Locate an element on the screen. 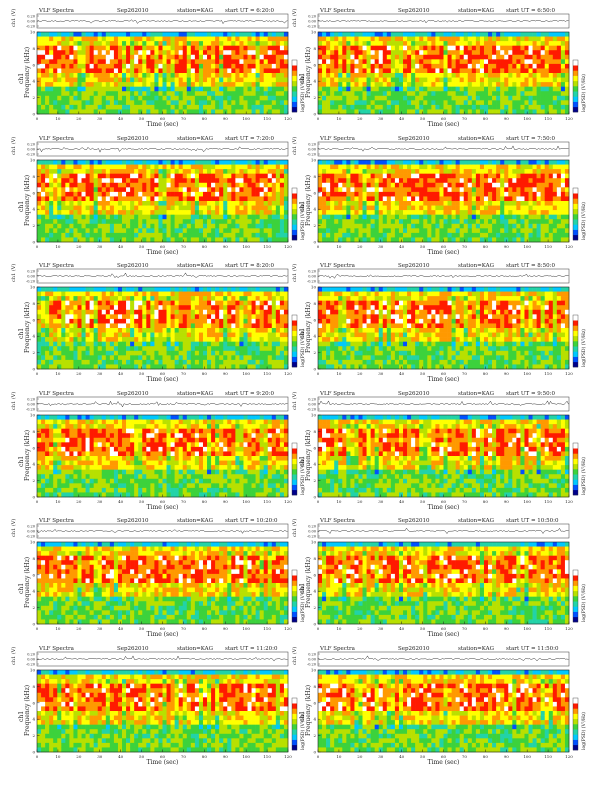 The width and height of the screenshot is (612, 792). y-tick-label: 4 is located at coordinates (314, 81).